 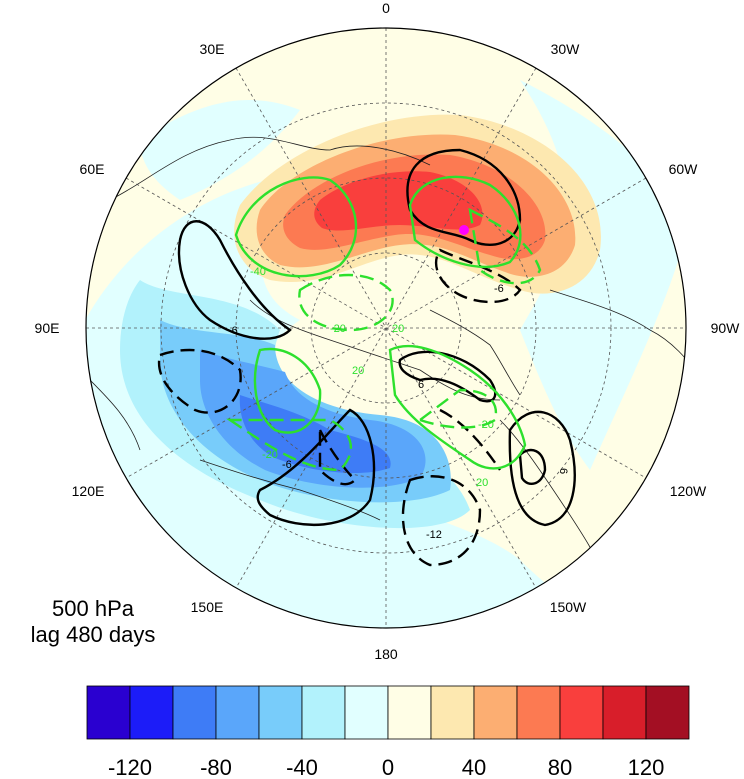 What do you see at coordinates (207, 607) in the screenshot?
I see `lon-label-150e: 150E` at bounding box center [207, 607].